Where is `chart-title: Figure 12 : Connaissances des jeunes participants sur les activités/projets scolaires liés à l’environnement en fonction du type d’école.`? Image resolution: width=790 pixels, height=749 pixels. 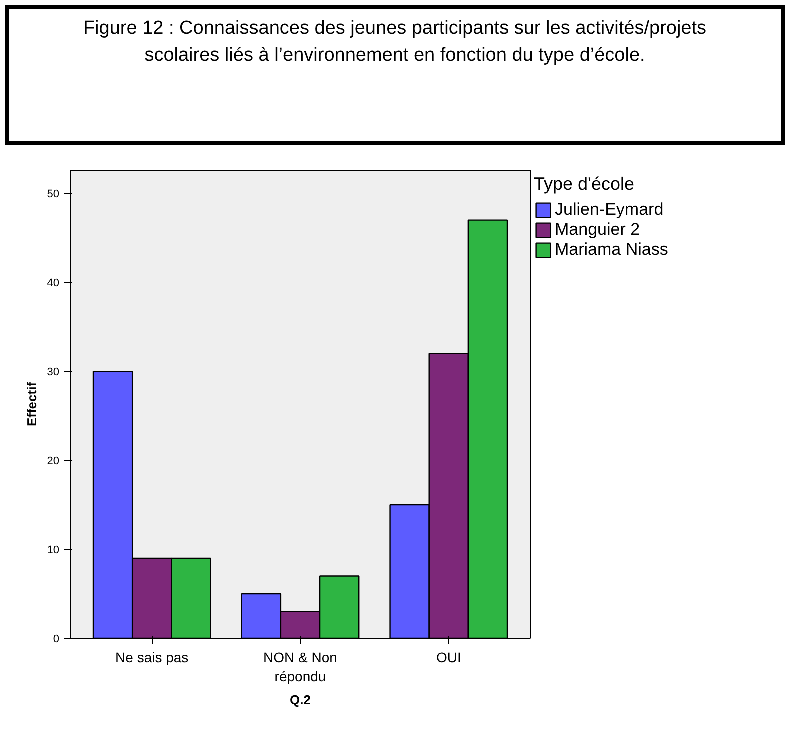
chart-title: Figure 12 : Connaissances des jeunes participants sur les activités/projets scolaires liés à l’environnement en fonction du type d’école. is located at coordinates (395, 42).